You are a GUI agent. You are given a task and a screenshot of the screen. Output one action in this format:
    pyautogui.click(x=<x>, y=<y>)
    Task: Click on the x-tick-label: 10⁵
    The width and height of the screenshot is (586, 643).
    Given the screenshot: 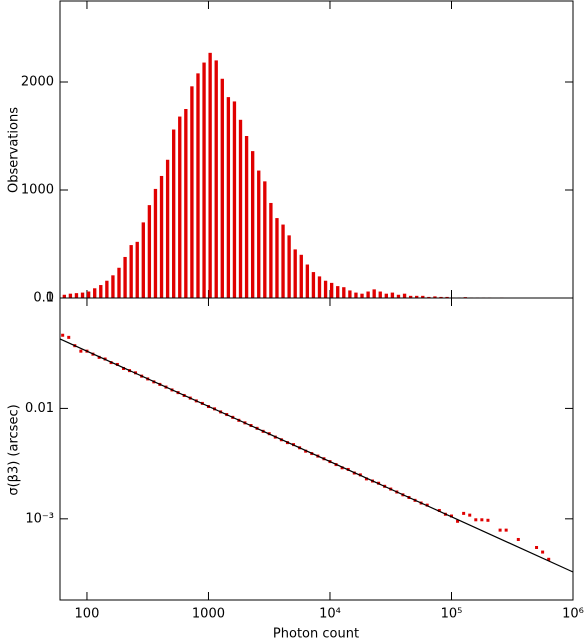 What is the action you would take?
    pyautogui.click(x=452, y=614)
    